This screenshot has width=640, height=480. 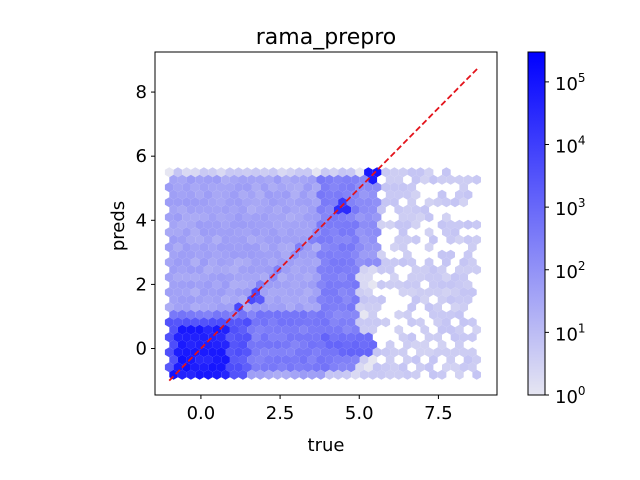 I want to click on x-tick-label: 2.5, so click(x=280, y=413).